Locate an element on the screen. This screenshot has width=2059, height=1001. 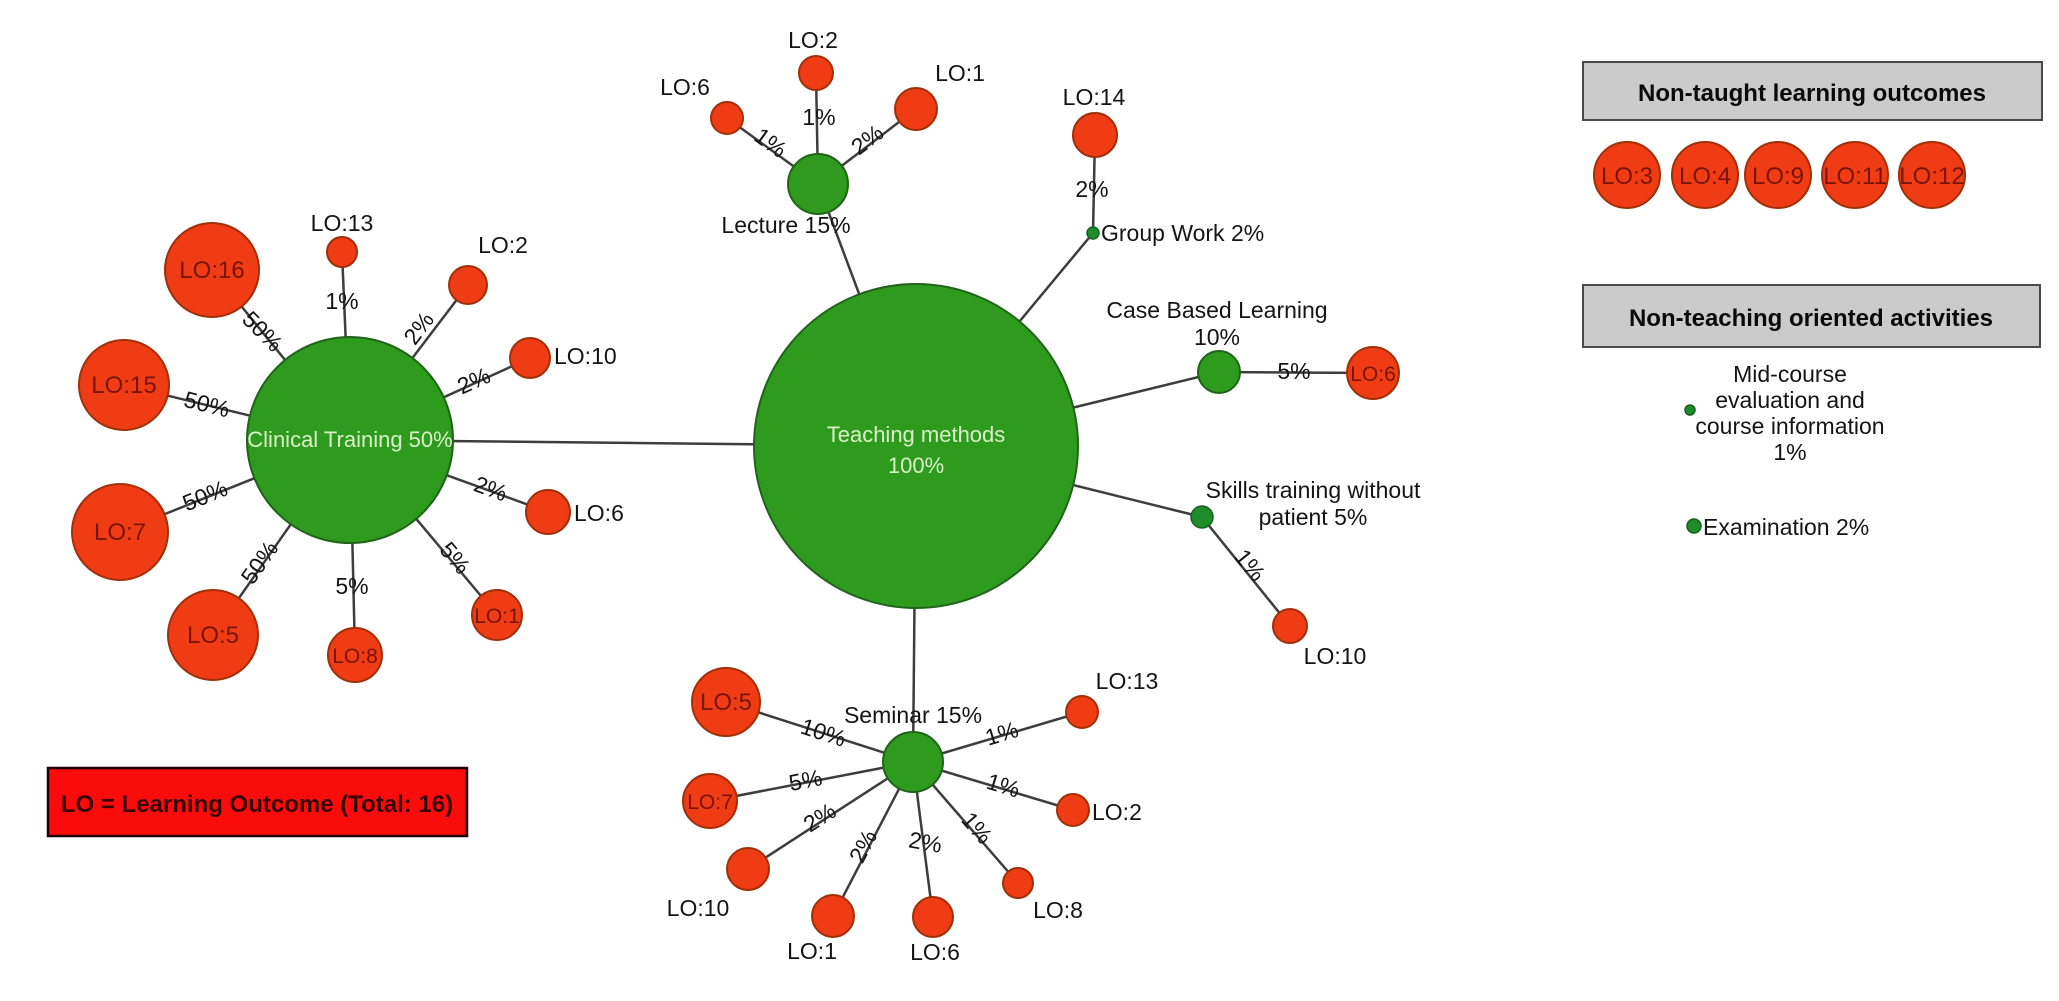
skills-label-line1: Skills training without is located at coordinates (1313, 490).